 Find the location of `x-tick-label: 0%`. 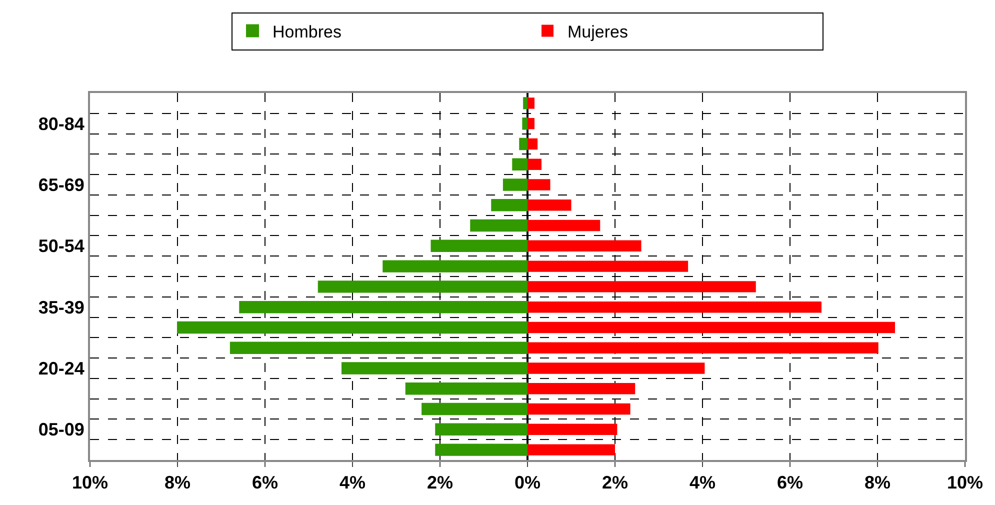

x-tick-label: 0% is located at coordinates (527, 482).